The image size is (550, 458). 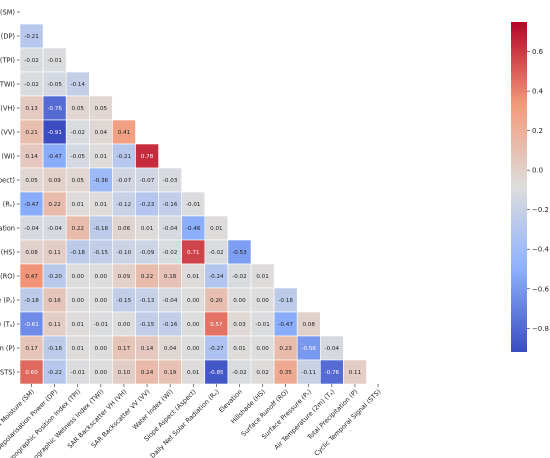 I want to click on colorbar-tick-label: 0.6, so click(x=538, y=52).